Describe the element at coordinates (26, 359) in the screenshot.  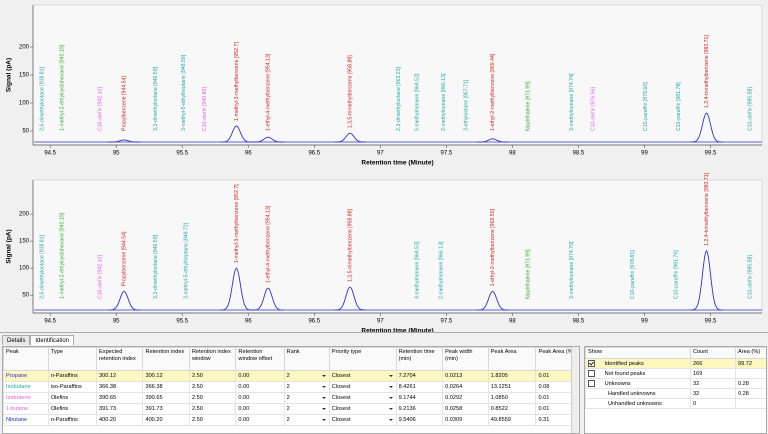
I see `column-header: Peak` at that location.